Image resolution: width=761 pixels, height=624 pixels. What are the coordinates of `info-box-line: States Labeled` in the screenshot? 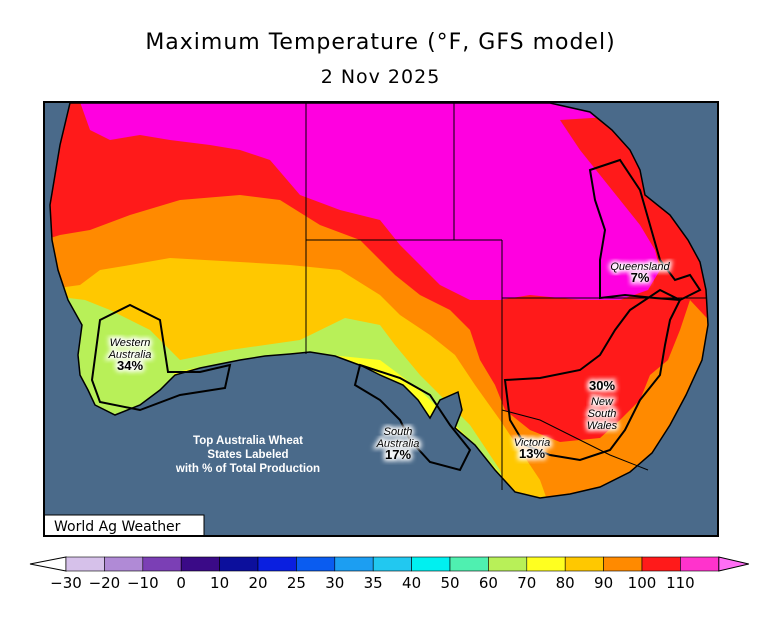 It's located at (247, 455).